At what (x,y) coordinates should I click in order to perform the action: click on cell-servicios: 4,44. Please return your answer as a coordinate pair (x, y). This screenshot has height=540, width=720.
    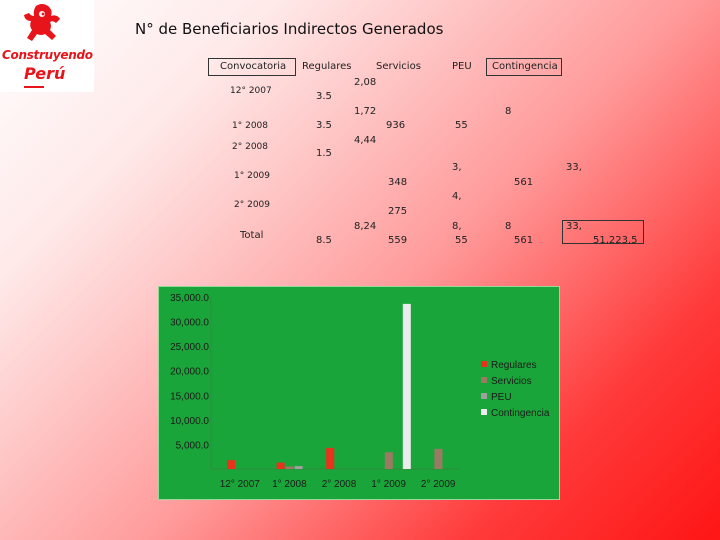
    Looking at the image, I should click on (365, 140).